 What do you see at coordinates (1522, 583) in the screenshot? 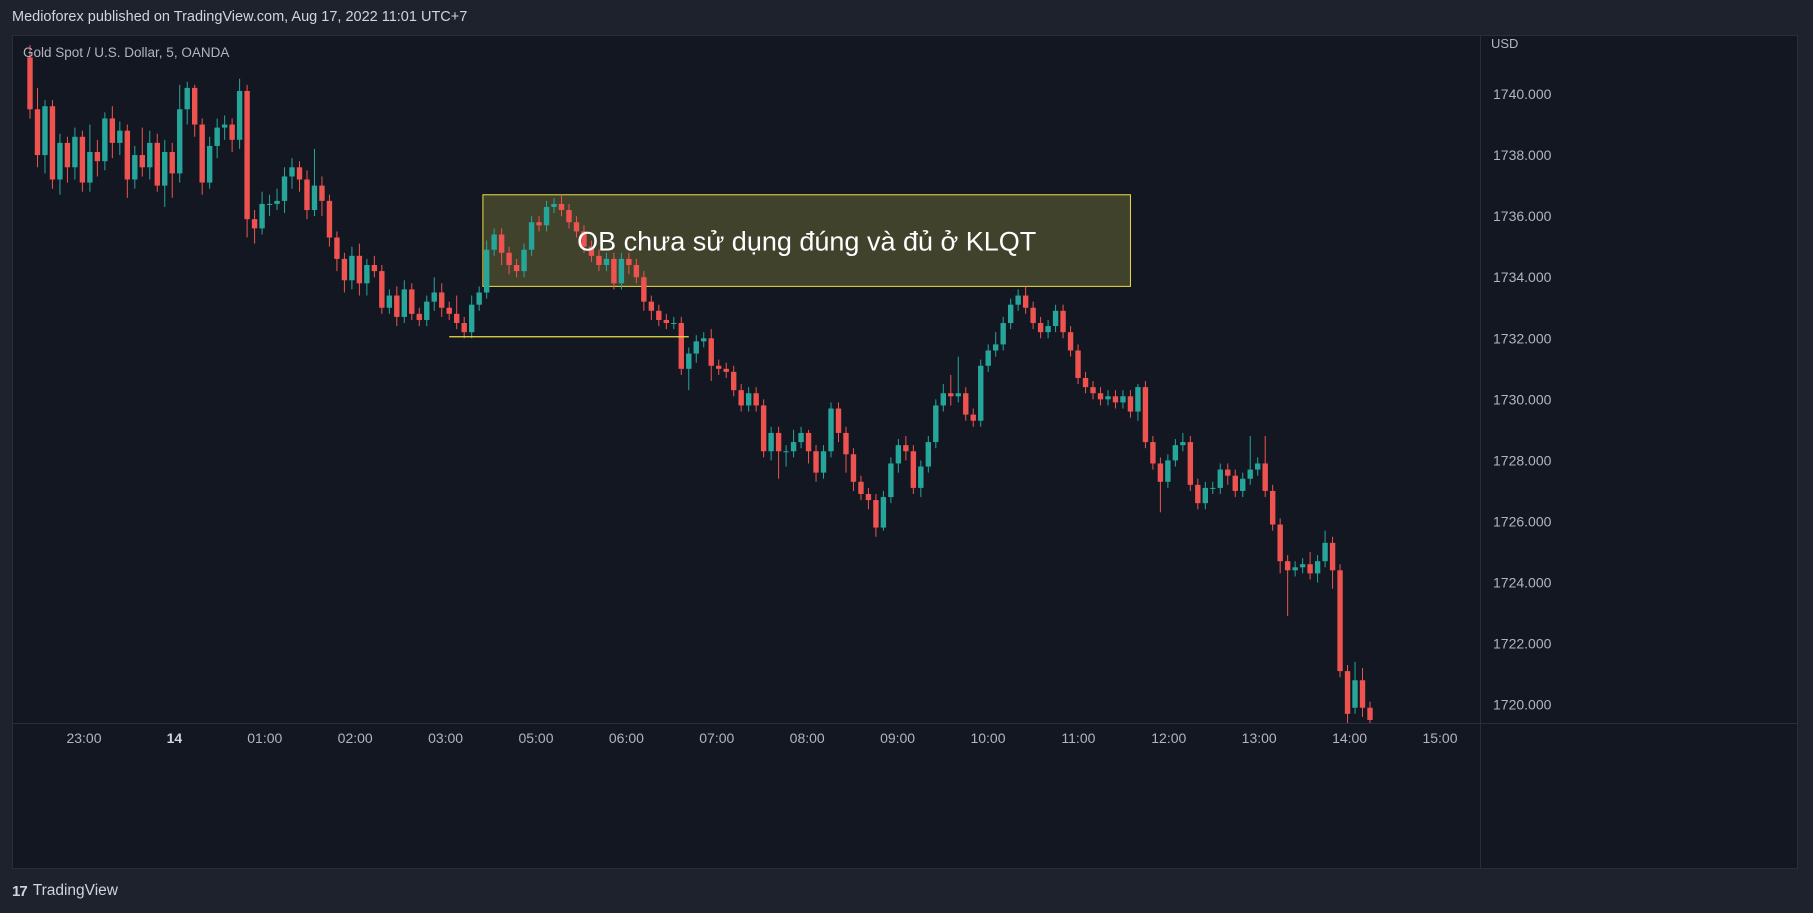
I see `y-tick-label: 1724.000` at bounding box center [1522, 583].